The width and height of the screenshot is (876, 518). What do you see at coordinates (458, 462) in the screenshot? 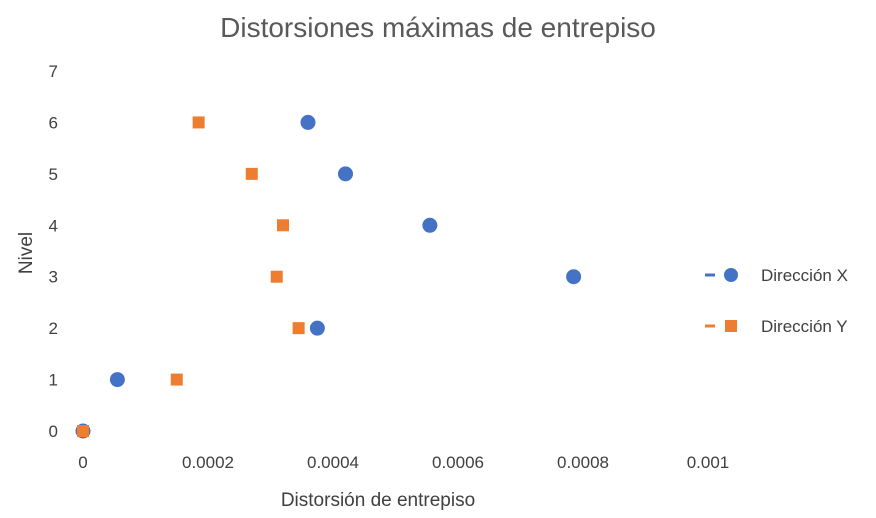
I see `x-tick-label: 0.0006` at bounding box center [458, 462].